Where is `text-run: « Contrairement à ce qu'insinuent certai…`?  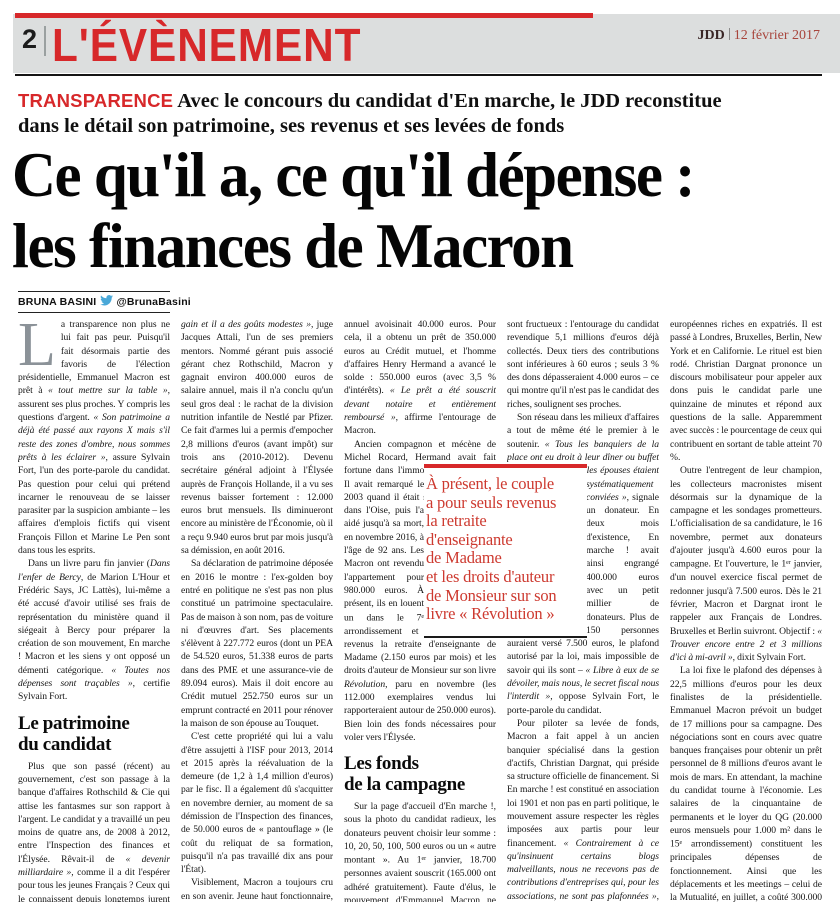 text-run: « Contrairement à ce qu'insinuent certai… is located at coordinates (583, 869).